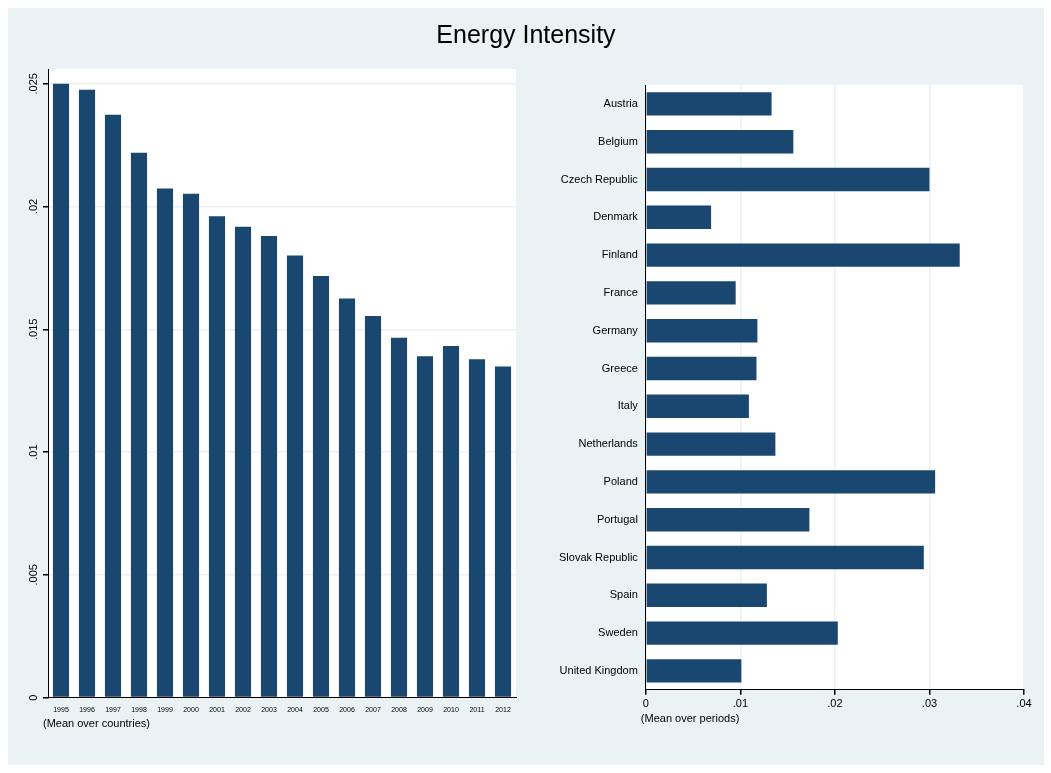 Image resolution: width=1051 pixels, height=773 pixels. I want to click on y-tick-label: .025, so click(32, 84).